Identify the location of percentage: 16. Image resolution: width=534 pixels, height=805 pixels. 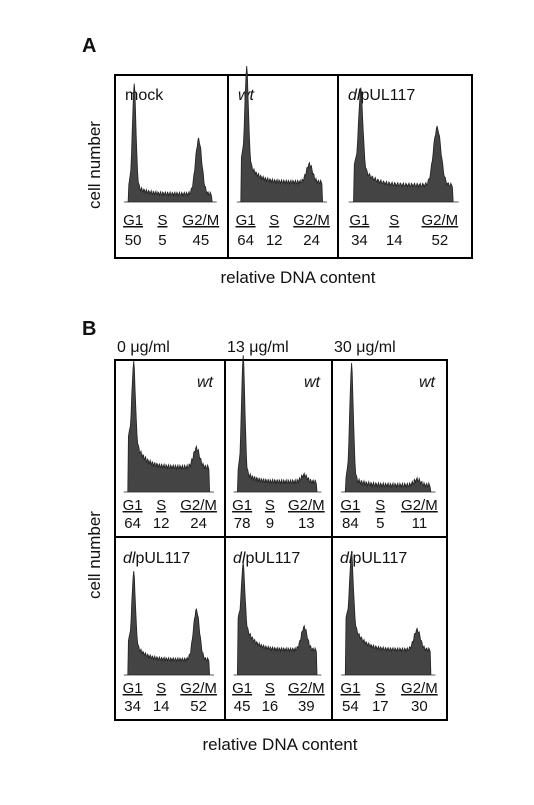
(270, 706).